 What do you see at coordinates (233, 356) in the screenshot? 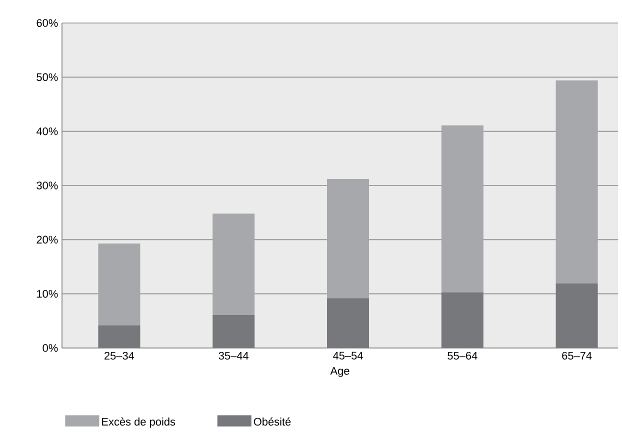
I see `x-tick-label: 35–44` at bounding box center [233, 356].